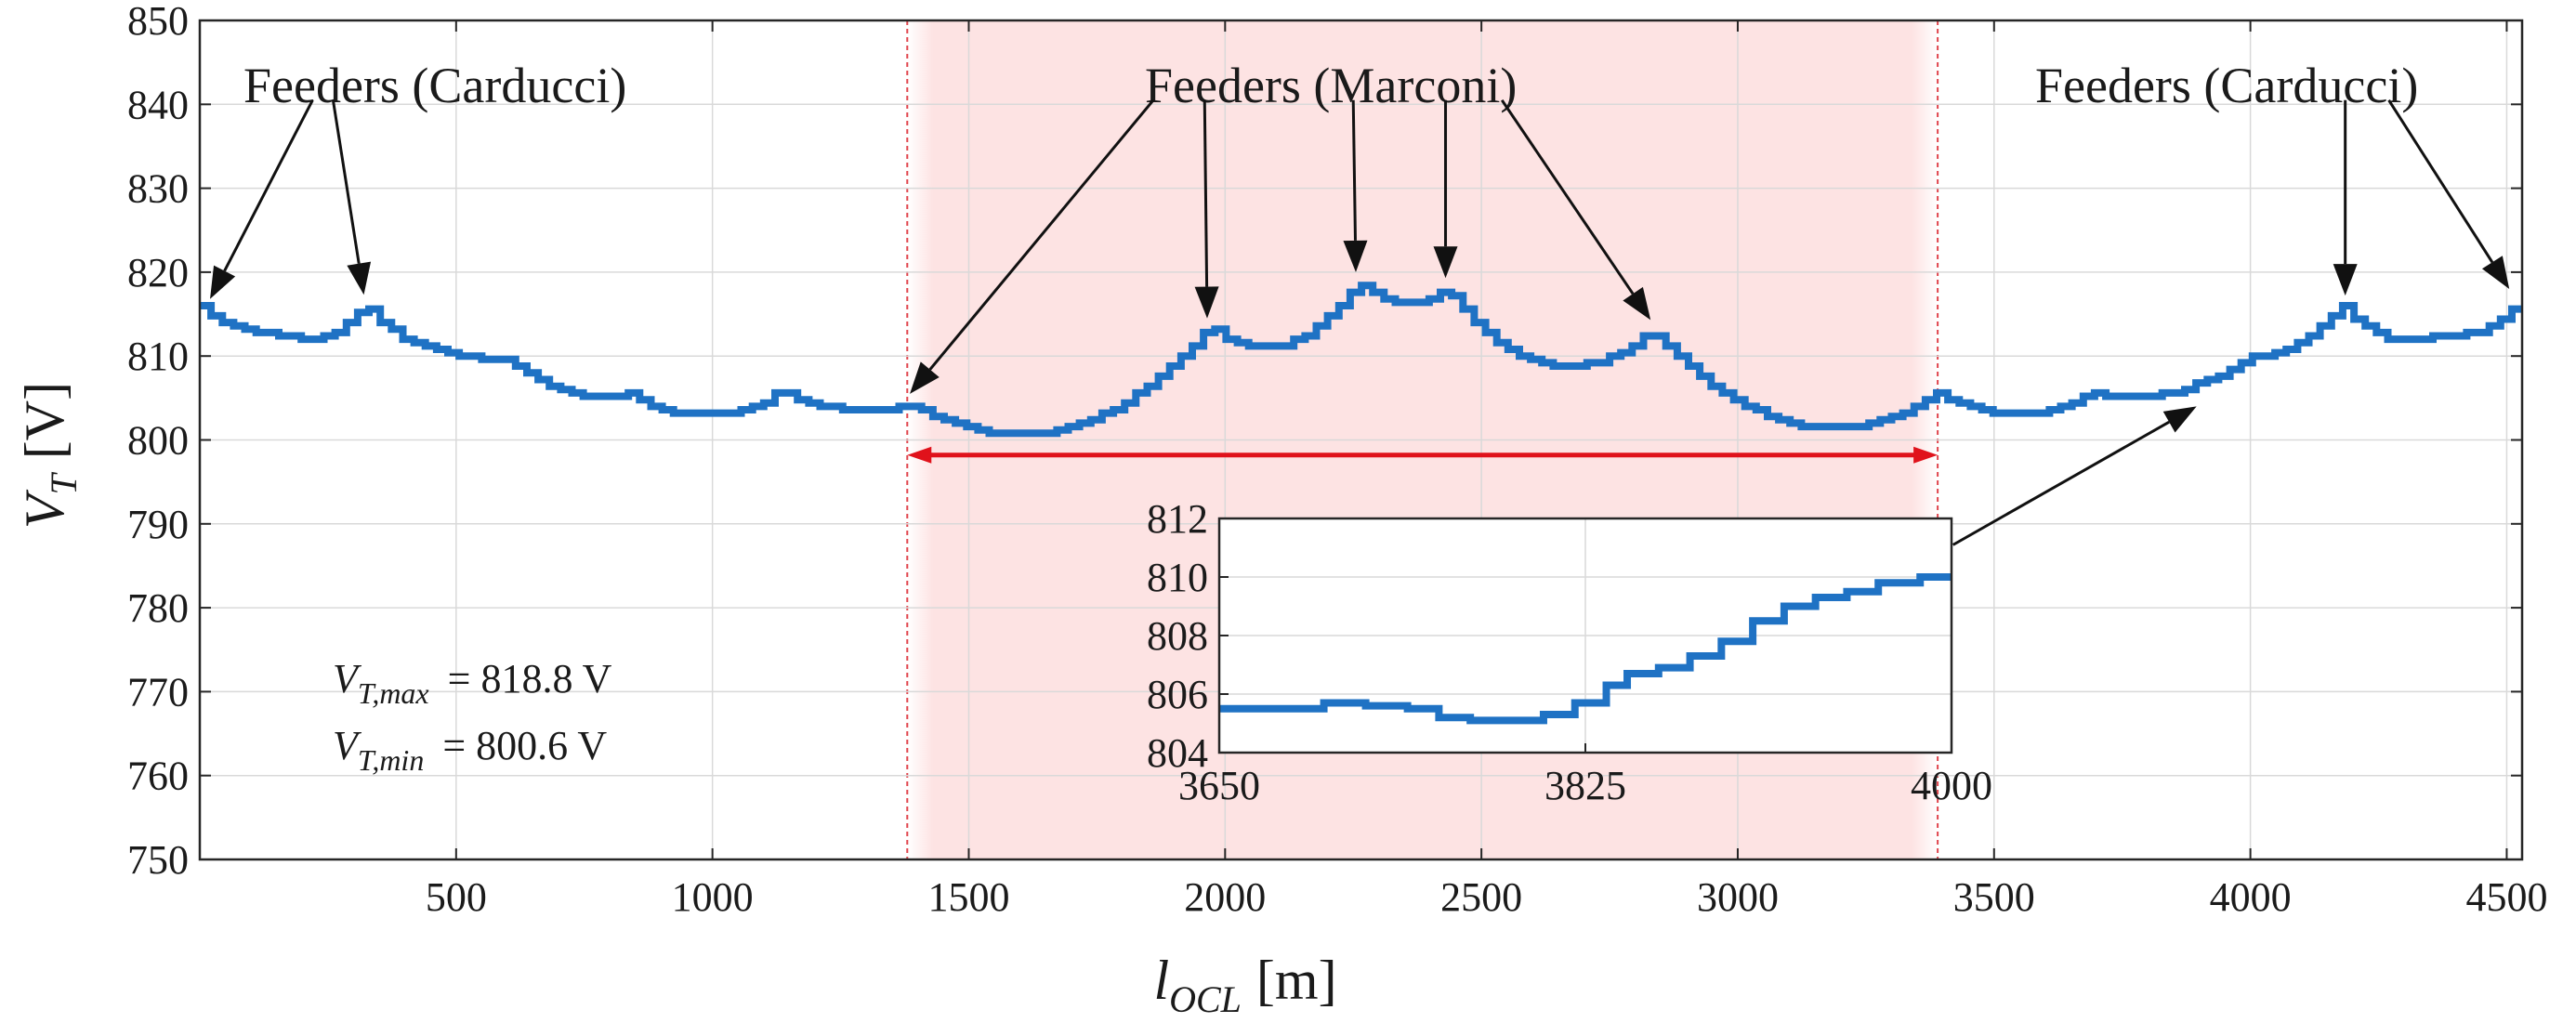  I want to click on x-tick-label: 2500, so click(1481, 897).